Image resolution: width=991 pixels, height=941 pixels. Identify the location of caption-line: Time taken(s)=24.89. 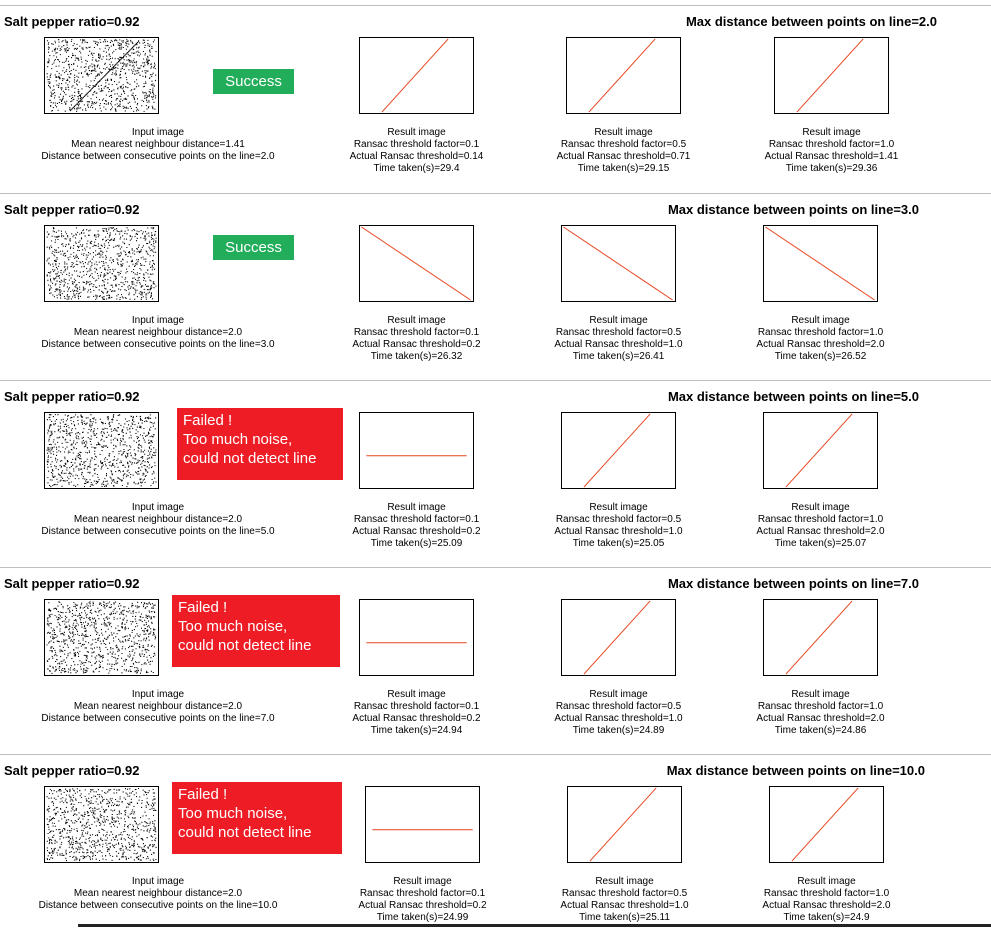
(618, 730).